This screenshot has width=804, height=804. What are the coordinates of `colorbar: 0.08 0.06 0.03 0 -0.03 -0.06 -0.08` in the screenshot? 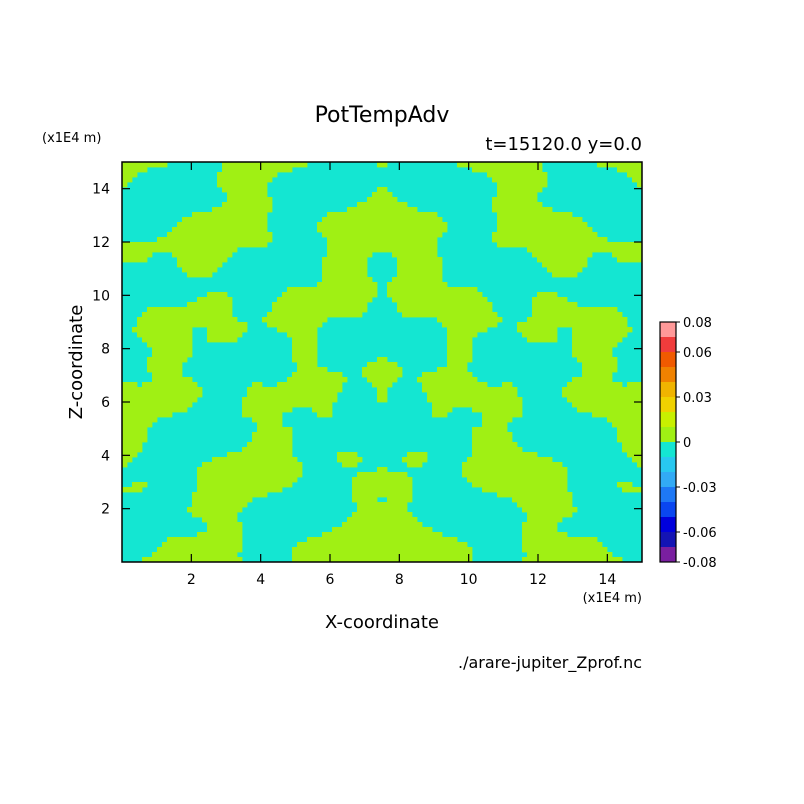 It's located at (688, 443).